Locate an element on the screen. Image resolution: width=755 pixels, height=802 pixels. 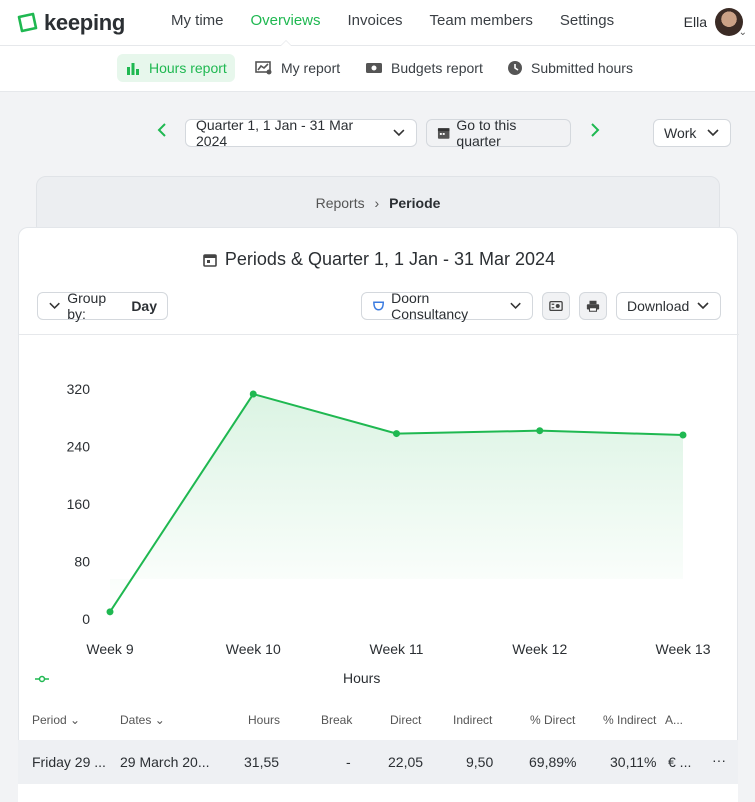
avatar is located at coordinates (731, 23).